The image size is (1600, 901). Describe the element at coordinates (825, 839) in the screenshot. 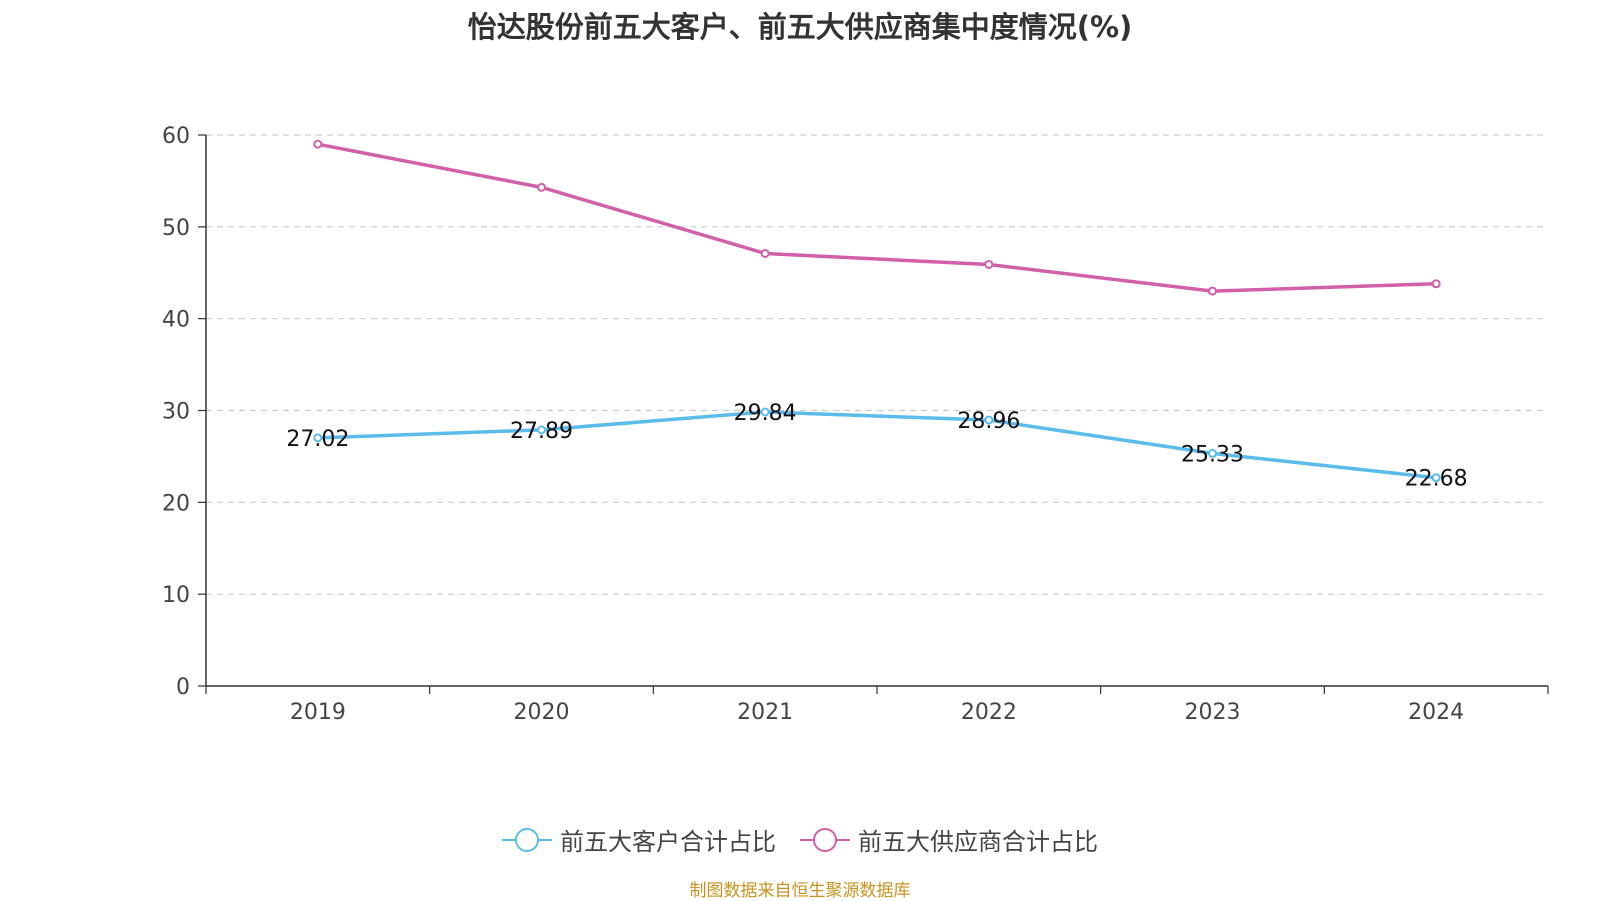

I see `legend-marker-suppliers` at that location.